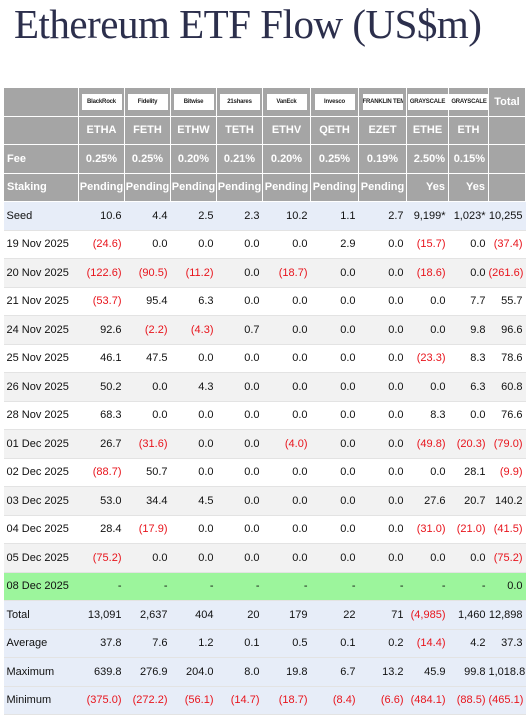 This screenshot has height=715, width=527. Describe the element at coordinates (507, 672) in the screenshot. I see `flow-cell: 1,018.8` at that location.